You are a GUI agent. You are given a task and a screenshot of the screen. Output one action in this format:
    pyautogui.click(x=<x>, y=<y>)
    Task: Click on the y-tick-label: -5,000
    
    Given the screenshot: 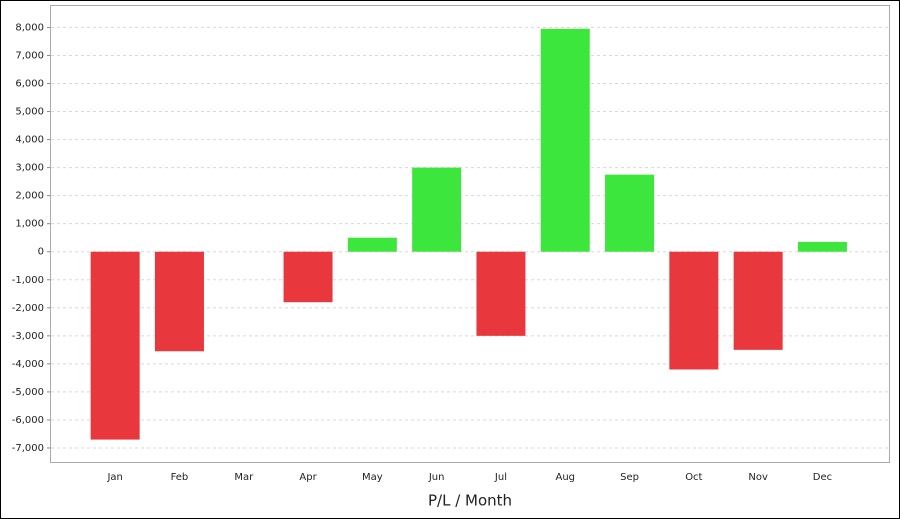 What is the action you would take?
    pyautogui.click(x=28, y=392)
    